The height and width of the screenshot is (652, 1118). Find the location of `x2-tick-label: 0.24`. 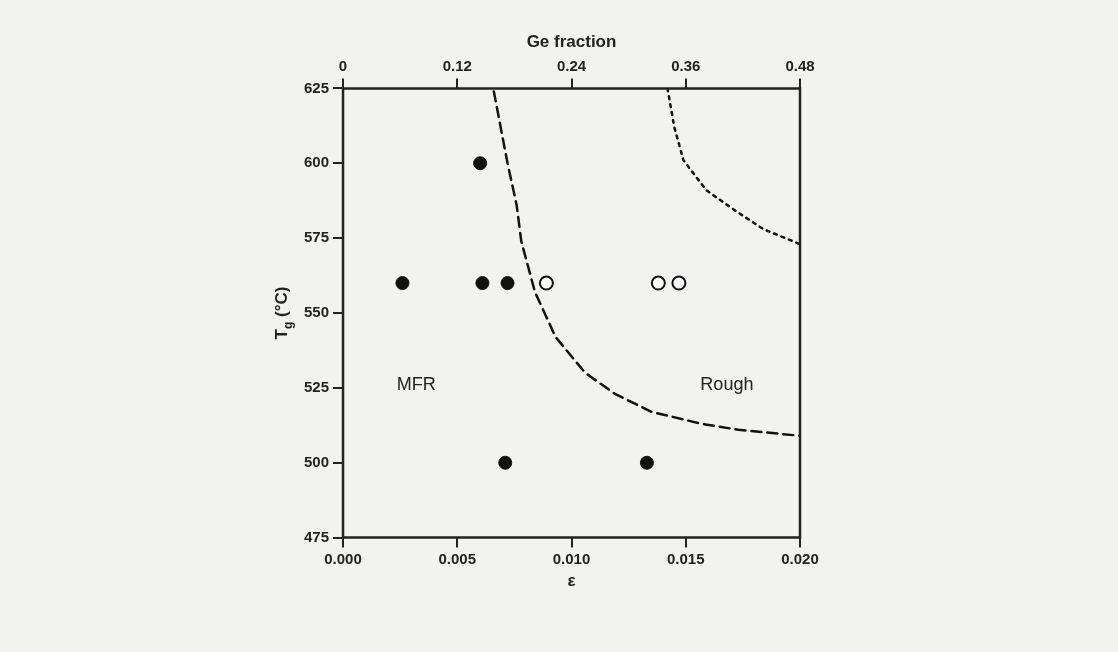

x2-tick-label: 0.24 is located at coordinates (571, 65).